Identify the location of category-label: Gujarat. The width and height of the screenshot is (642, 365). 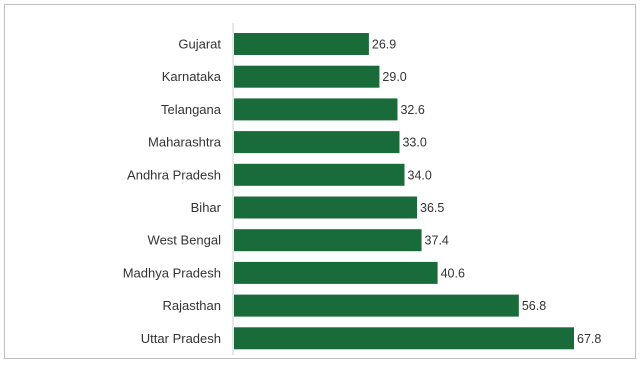
(199, 44).